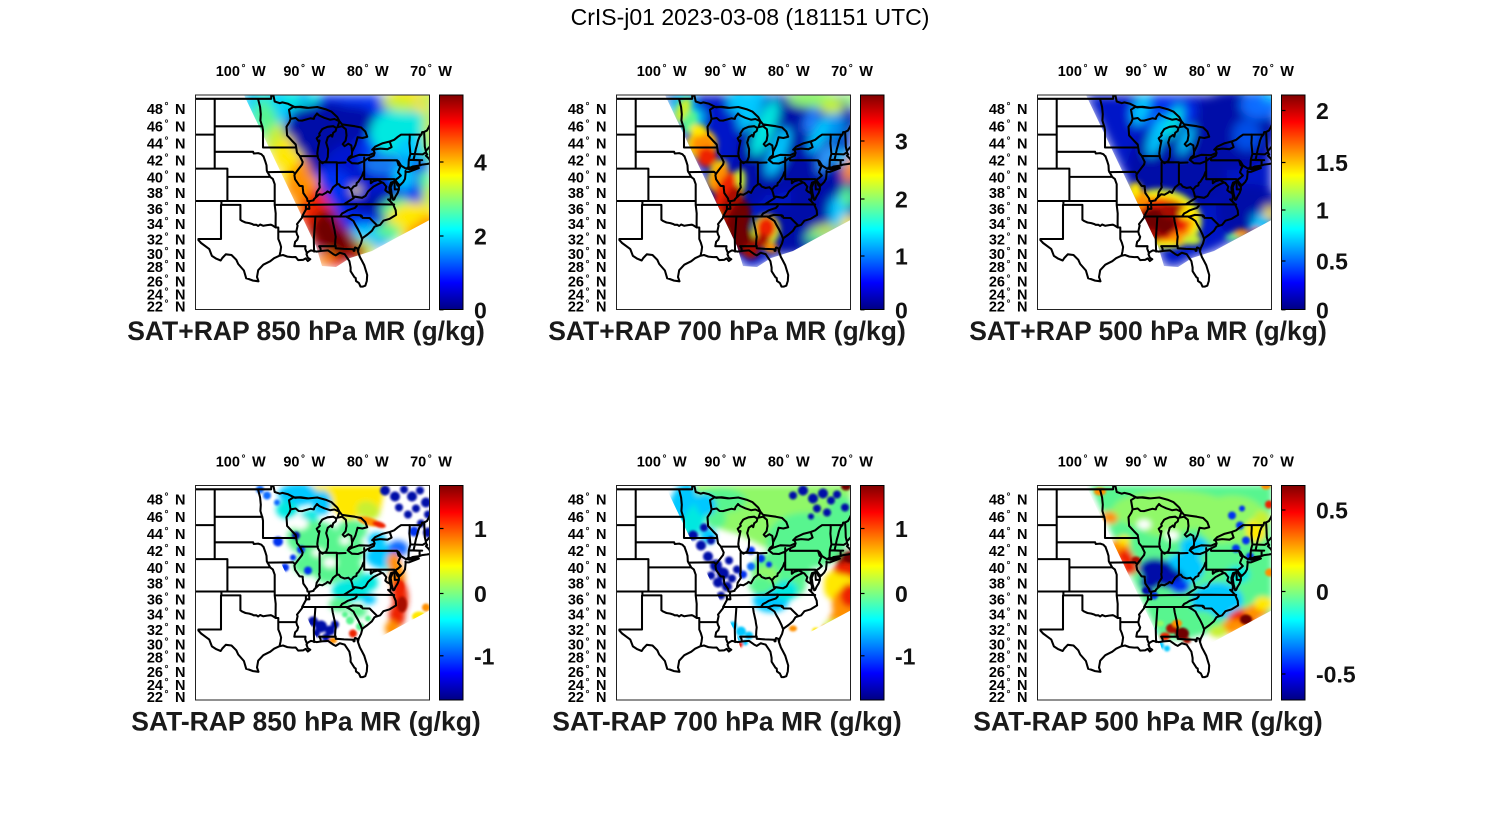 The image size is (1500, 830). I want to click on svg-text: 1.5, so click(1332, 163).